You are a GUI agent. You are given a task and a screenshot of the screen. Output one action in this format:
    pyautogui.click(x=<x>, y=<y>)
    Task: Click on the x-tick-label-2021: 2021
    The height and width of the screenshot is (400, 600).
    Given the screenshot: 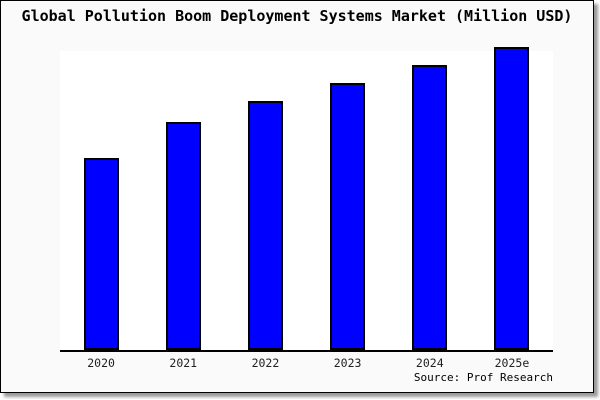 What is the action you would take?
    pyautogui.click(x=183, y=363)
    